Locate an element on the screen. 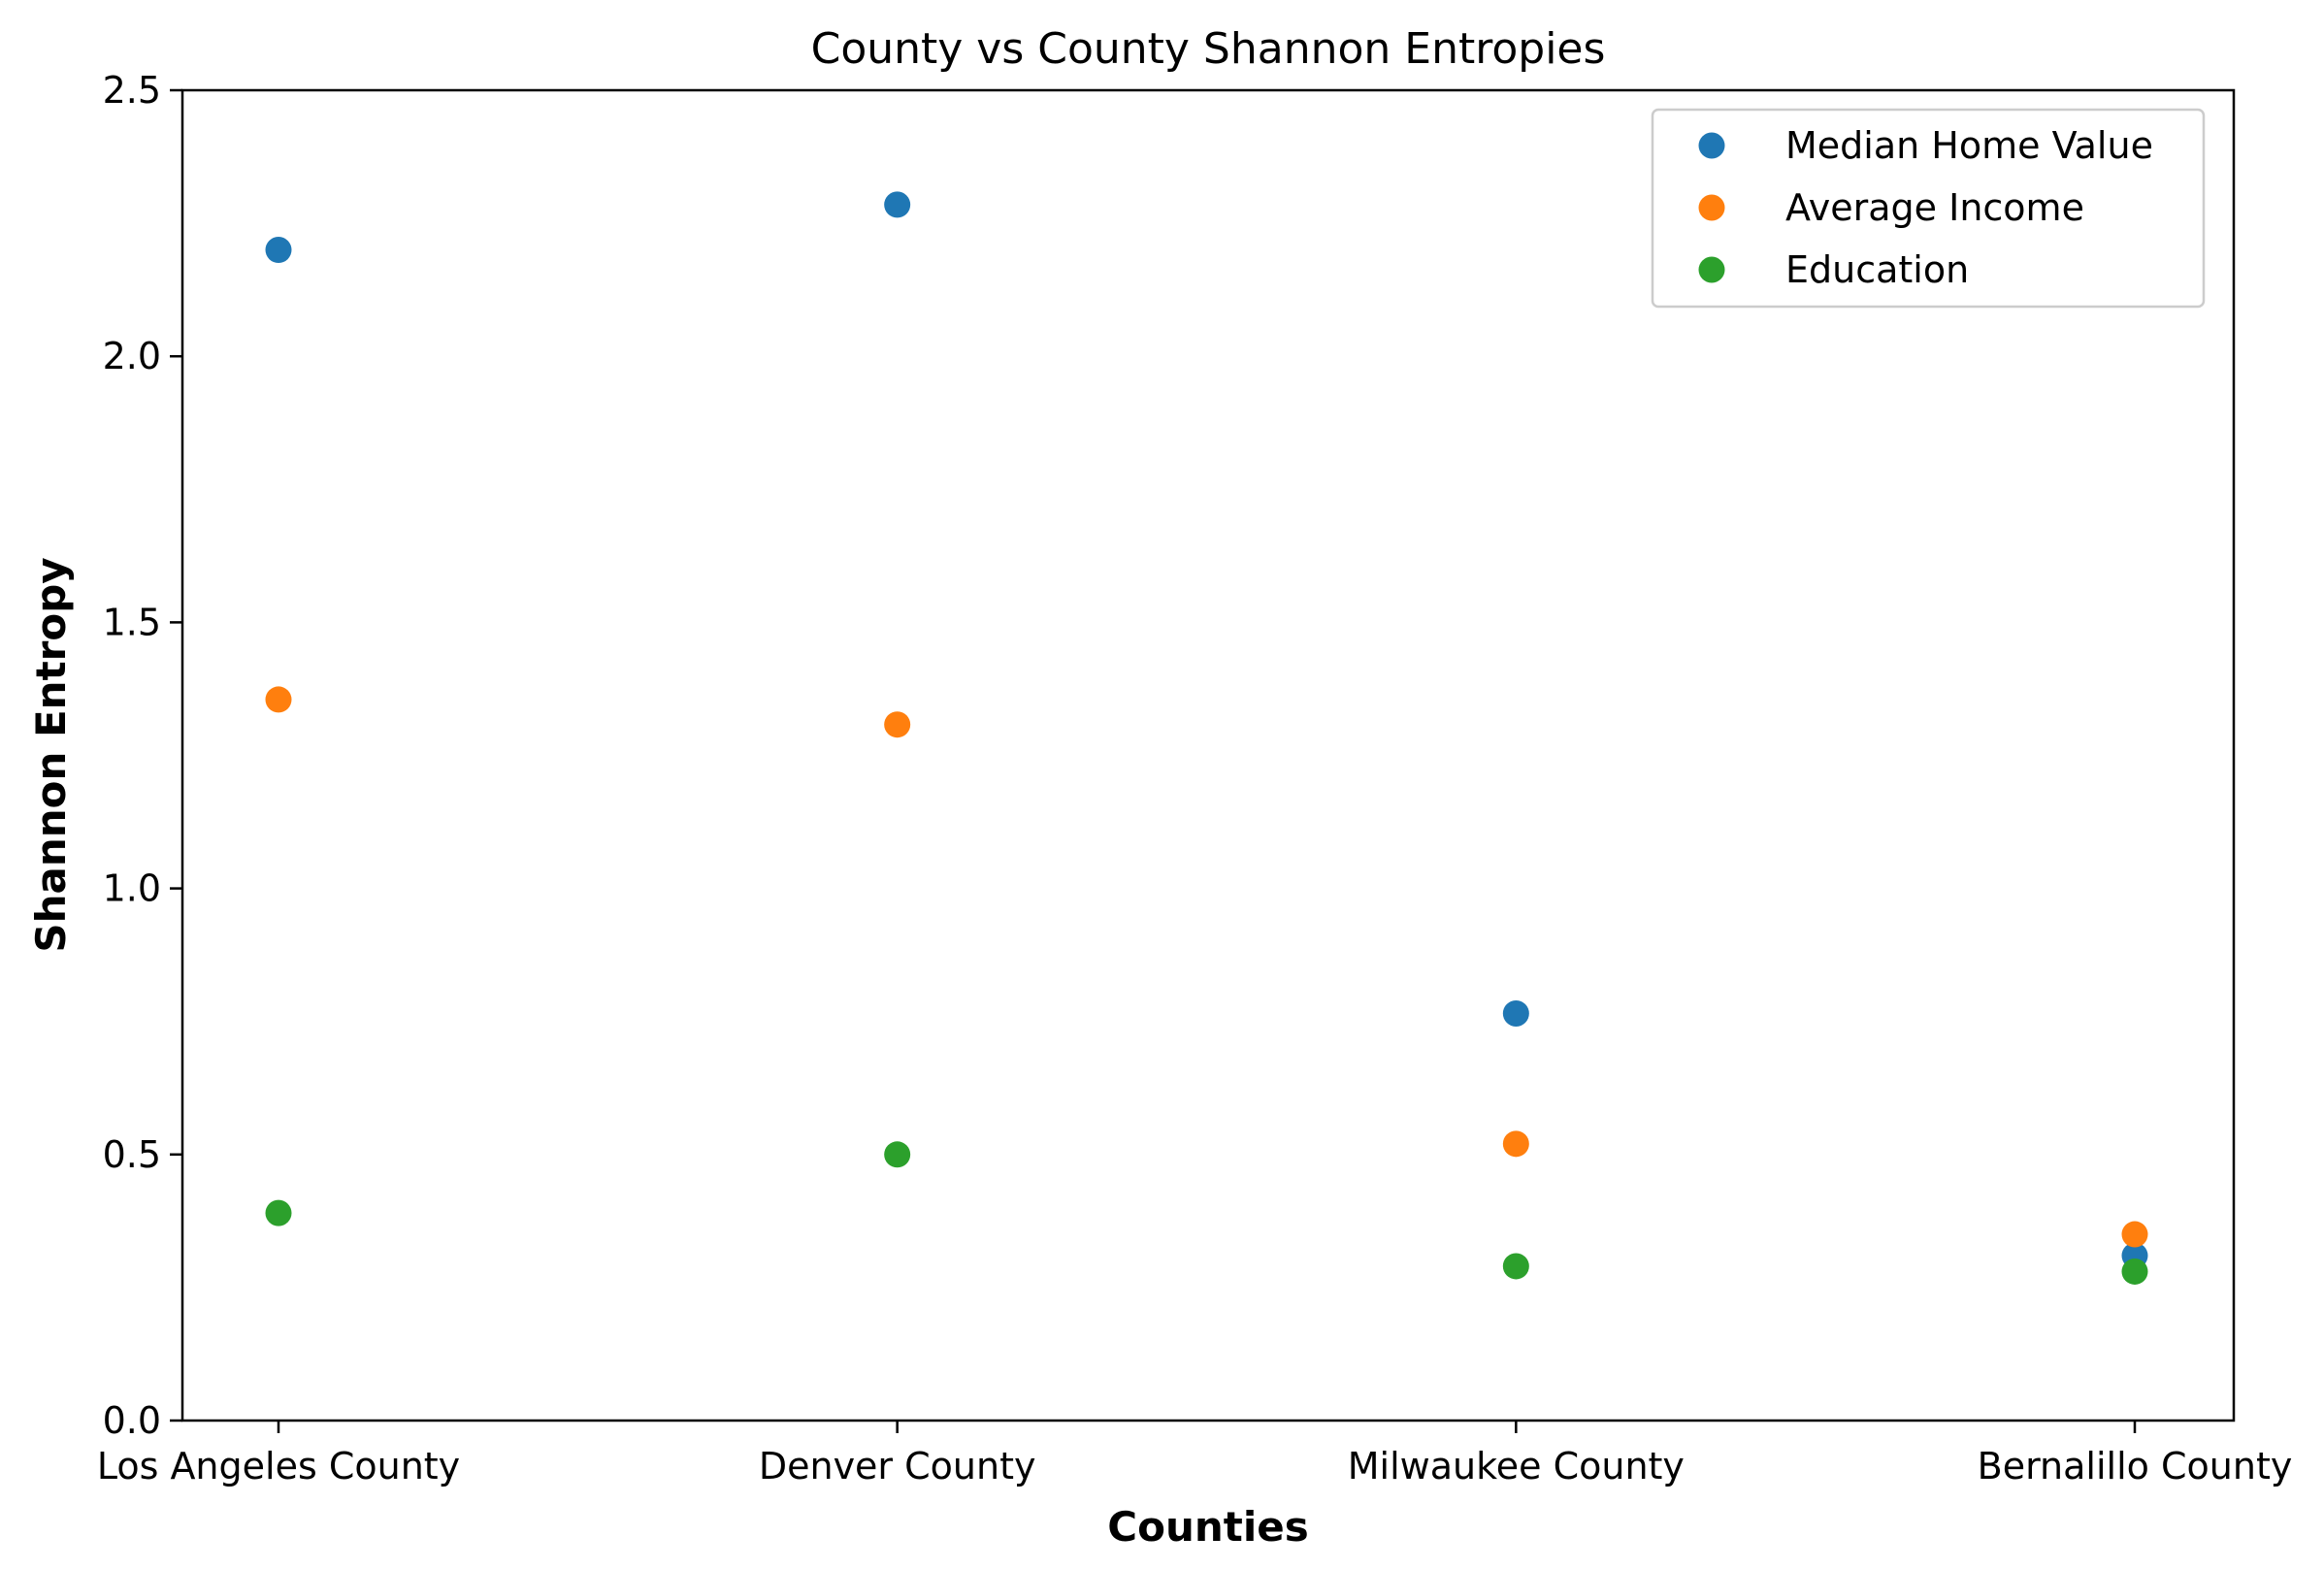 The image size is (2324, 1569). y-tick-label: 0.0 is located at coordinates (132, 1420).